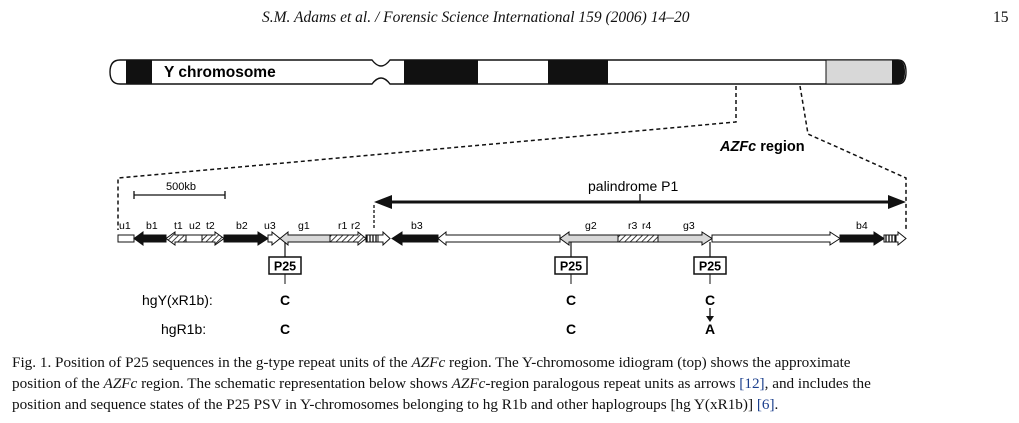 The image size is (1019, 423). I want to click on unit-b1, so click(150, 238).